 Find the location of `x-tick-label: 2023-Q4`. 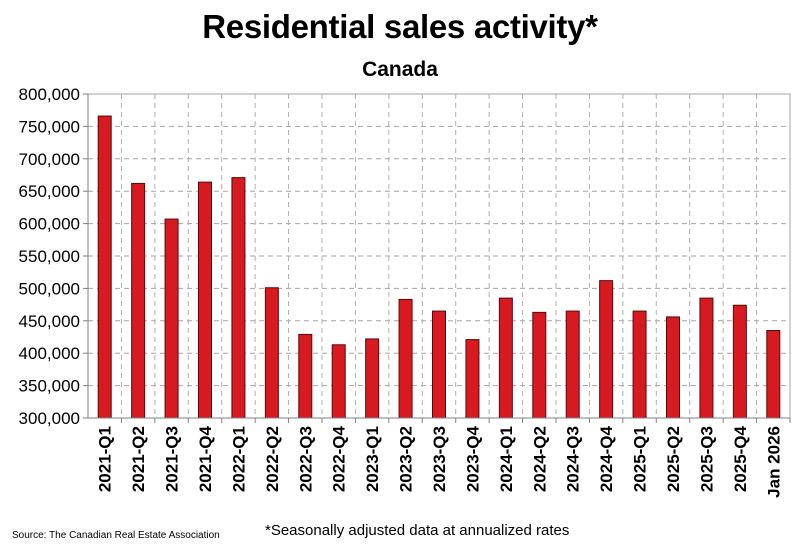

x-tick-label: 2023-Q4 is located at coordinates (472, 458).